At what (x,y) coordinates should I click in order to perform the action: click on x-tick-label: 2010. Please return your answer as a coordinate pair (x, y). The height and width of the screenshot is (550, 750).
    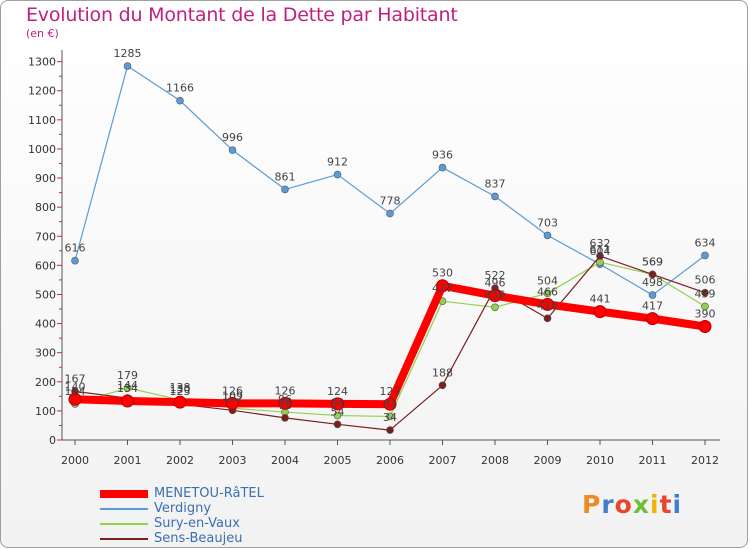
    Looking at the image, I should click on (600, 460).